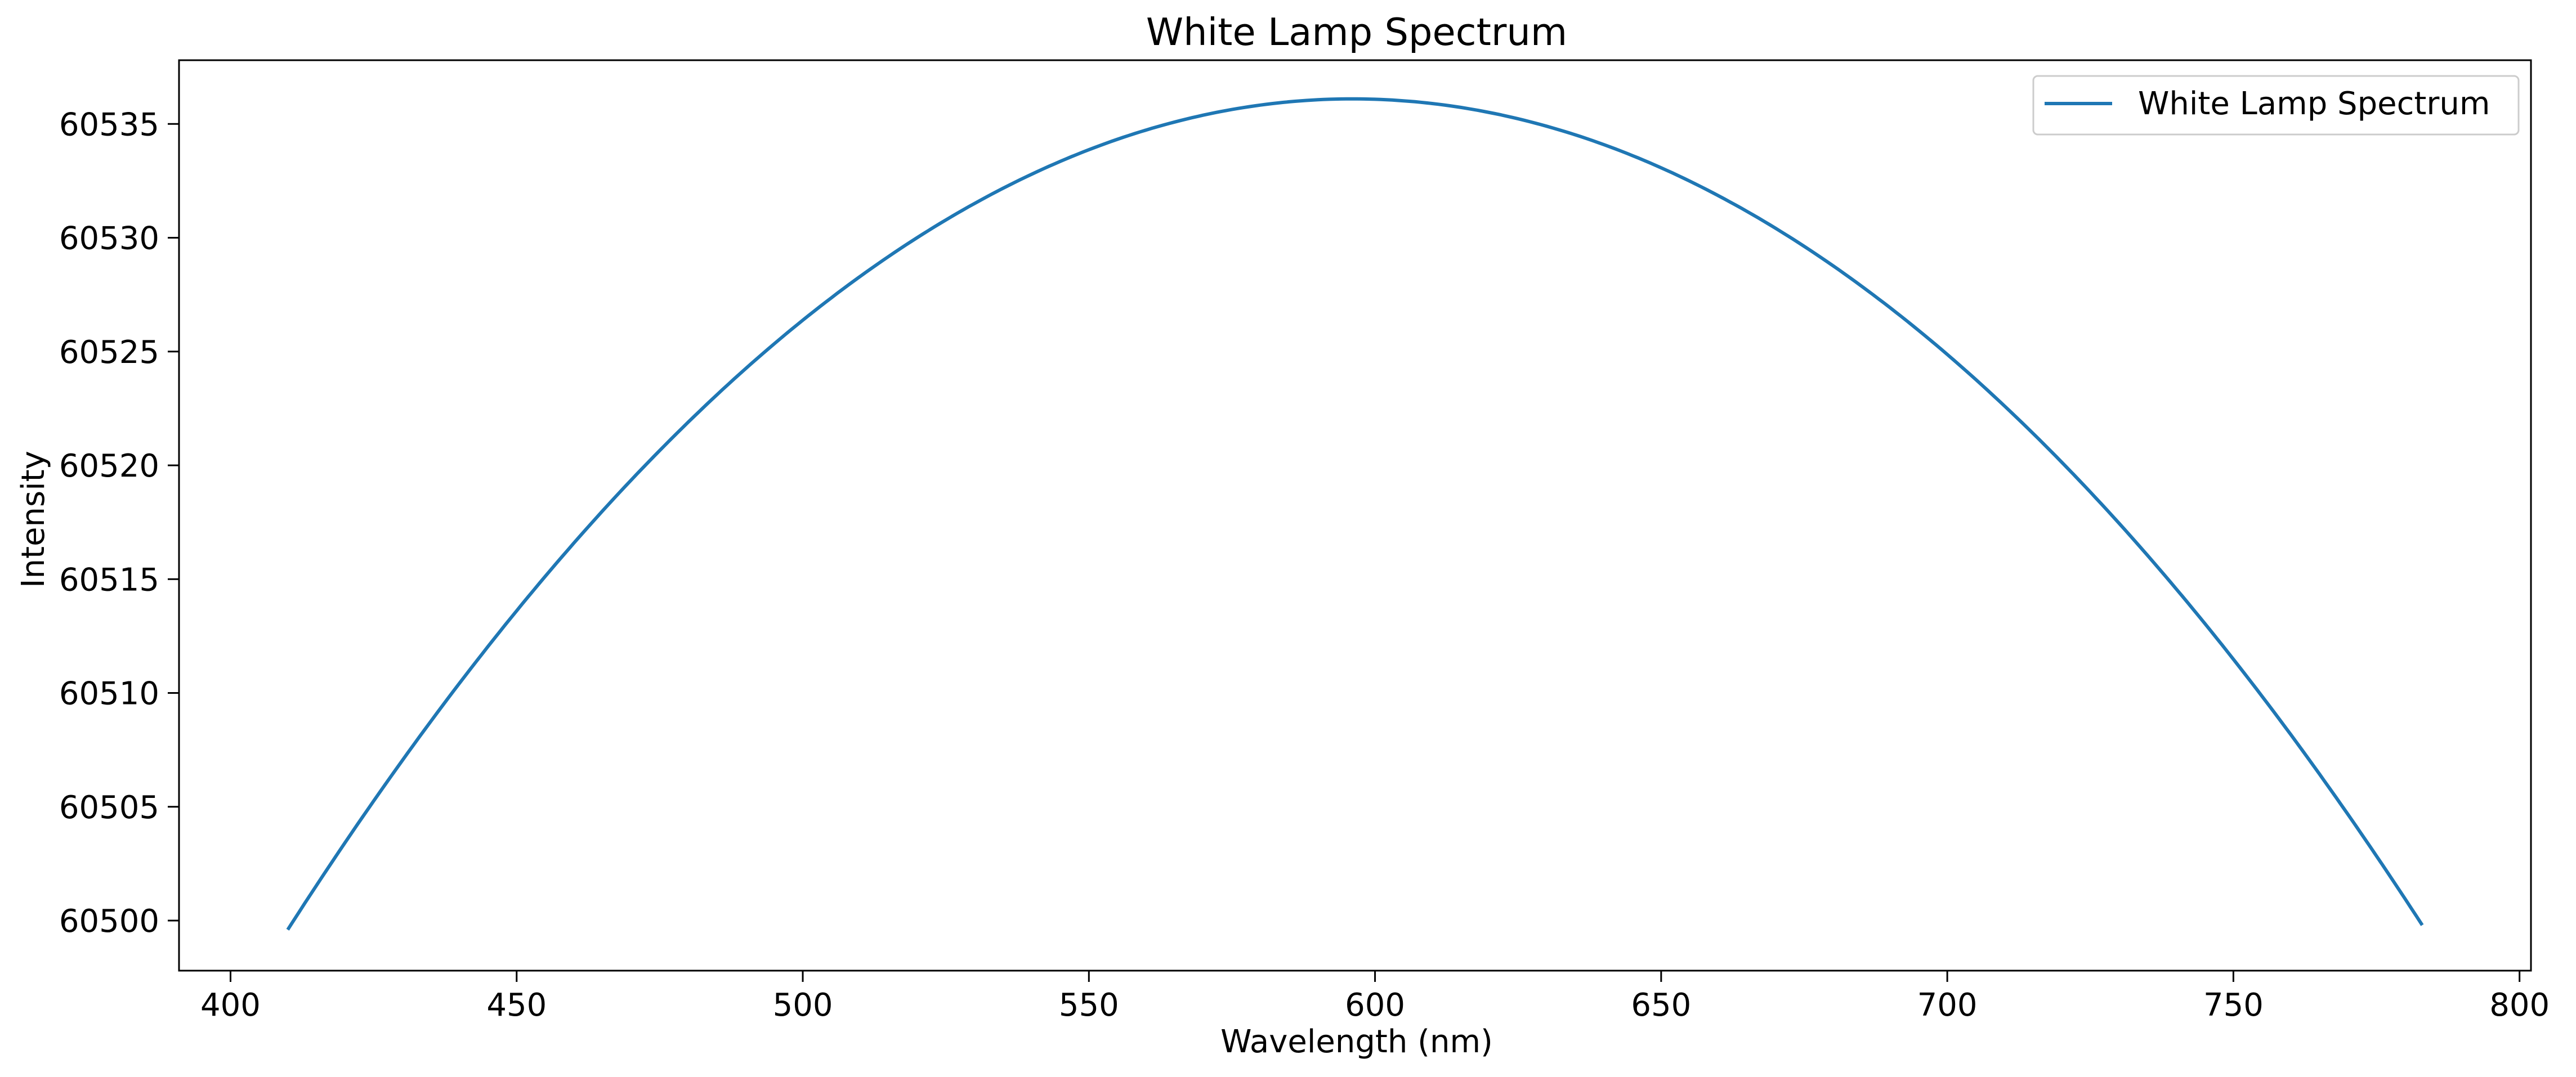 The width and height of the screenshot is (2576, 1077). What do you see at coordinates (109, 124) in the screenshot?
I see `y-tick-label: 60535` at bounding box center [109, 124].